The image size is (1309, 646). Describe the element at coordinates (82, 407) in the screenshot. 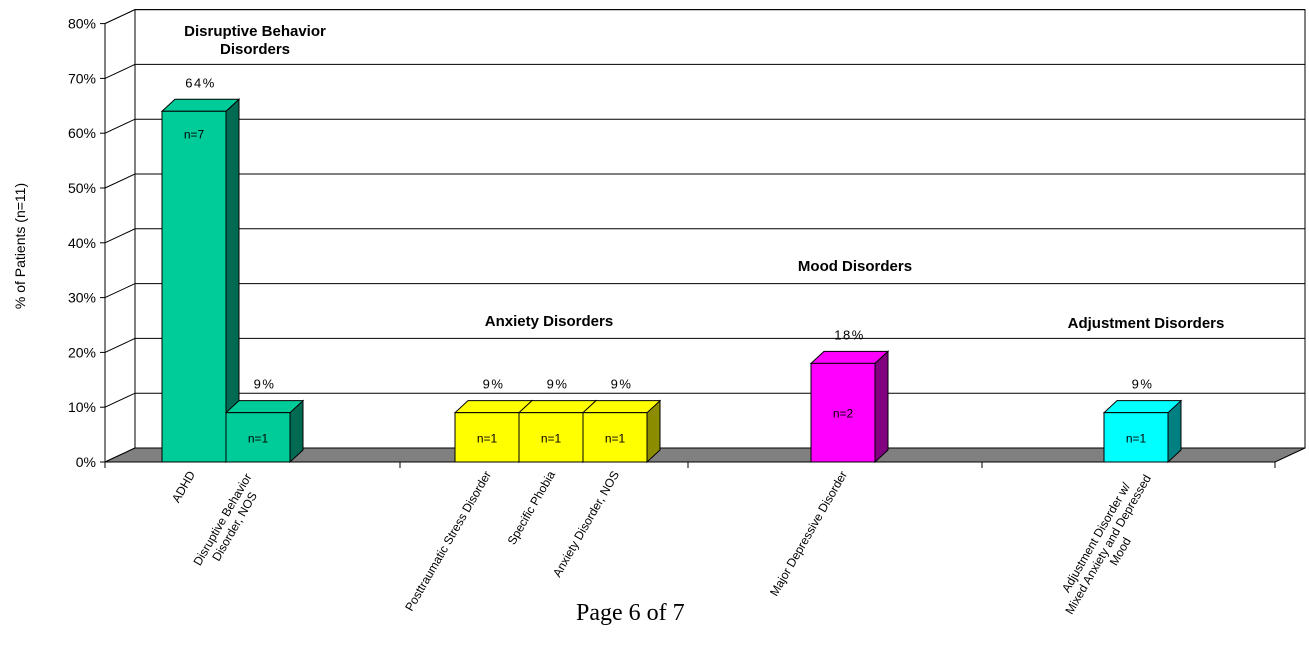

I see `y-tick-label: 10%` at that location.